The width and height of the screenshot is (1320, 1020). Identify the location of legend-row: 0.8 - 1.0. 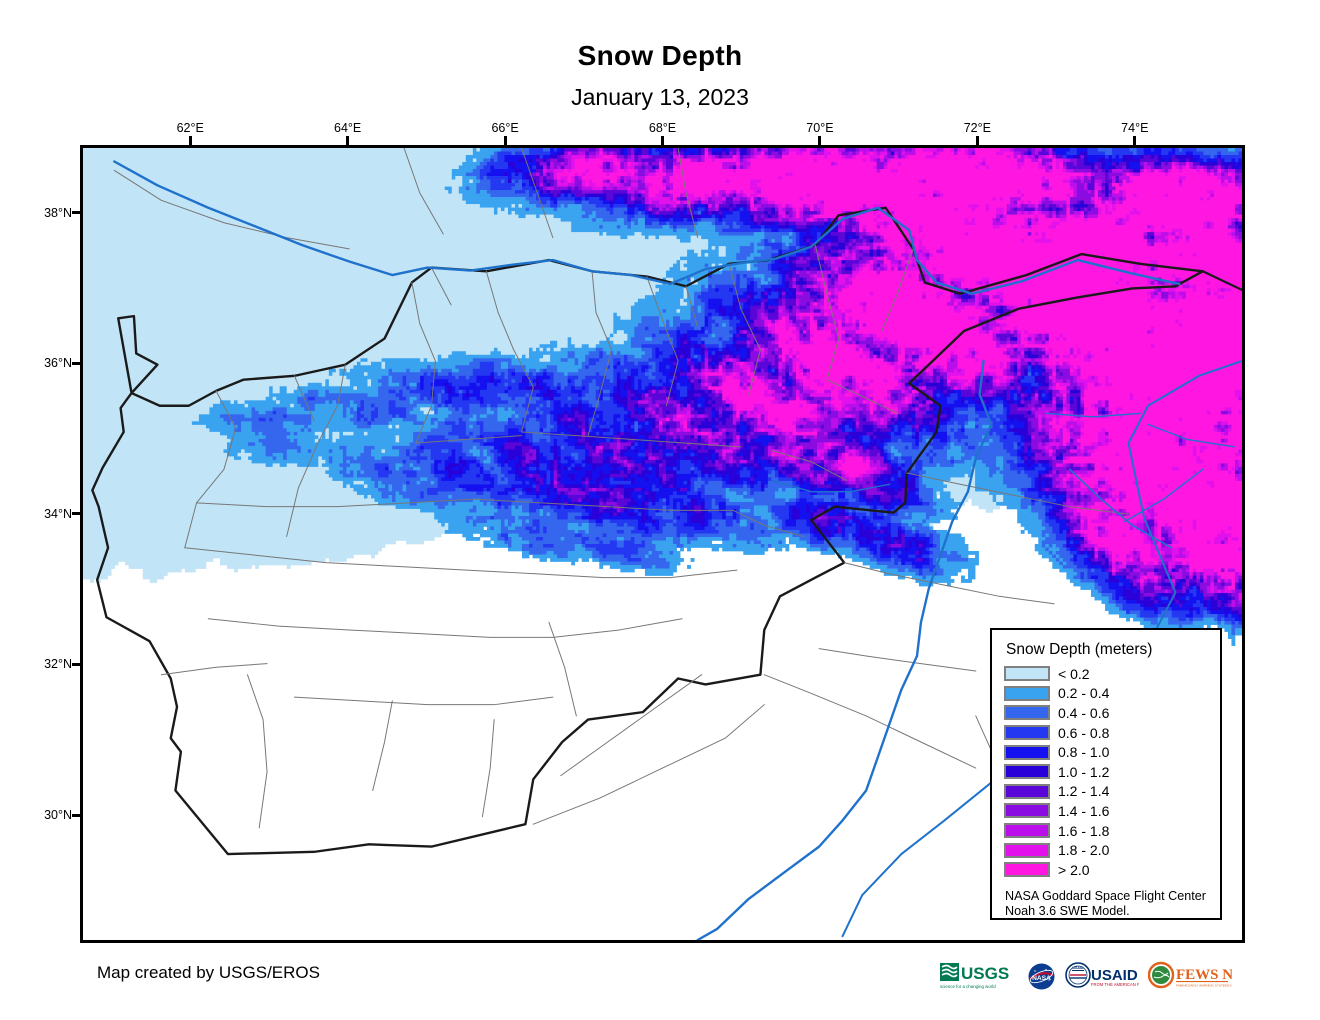
(1106, 752).